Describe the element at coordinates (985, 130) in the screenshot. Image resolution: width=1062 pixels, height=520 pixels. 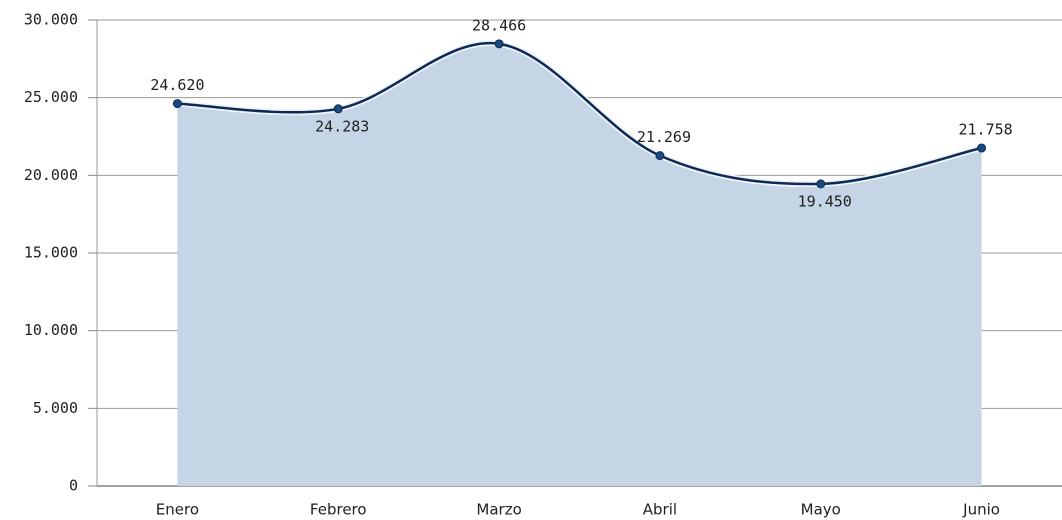
I see `data-label: 21.758` at that location.